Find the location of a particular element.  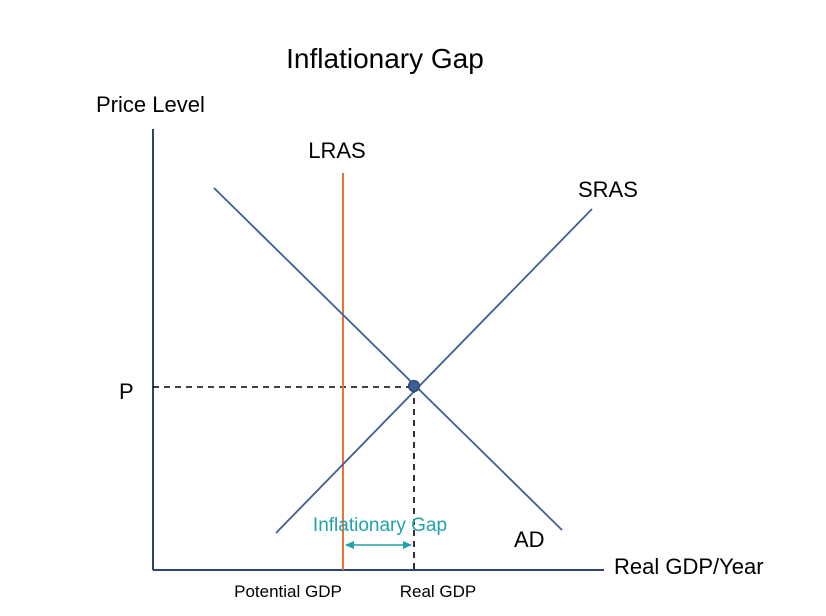

ad-label: AD is located at coordinates (529, 539).